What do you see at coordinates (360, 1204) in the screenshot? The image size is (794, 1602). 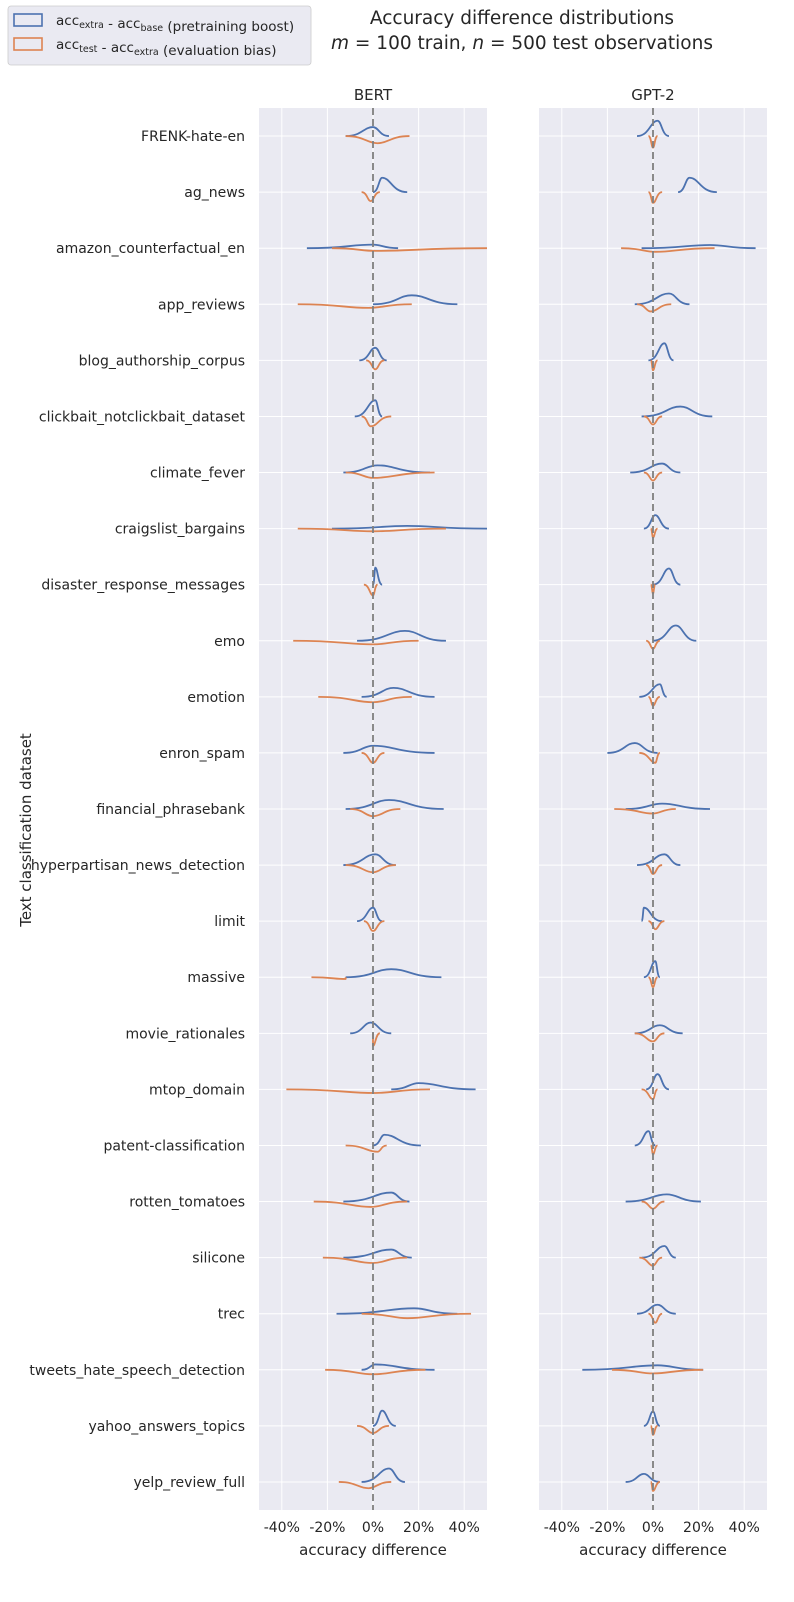 I see `violin-bias-rotten_tomatoes` at bounding box center [360, 1204].